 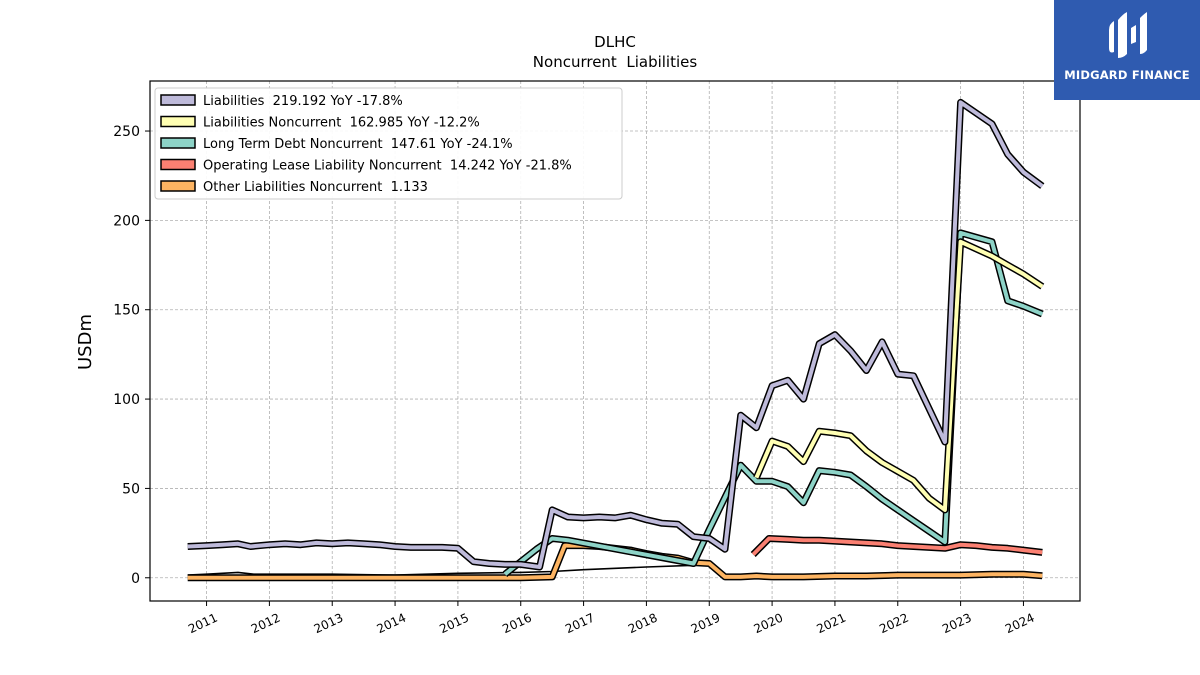 I want to click on x-tick-label: 2024, so click(x=1020, y=624).